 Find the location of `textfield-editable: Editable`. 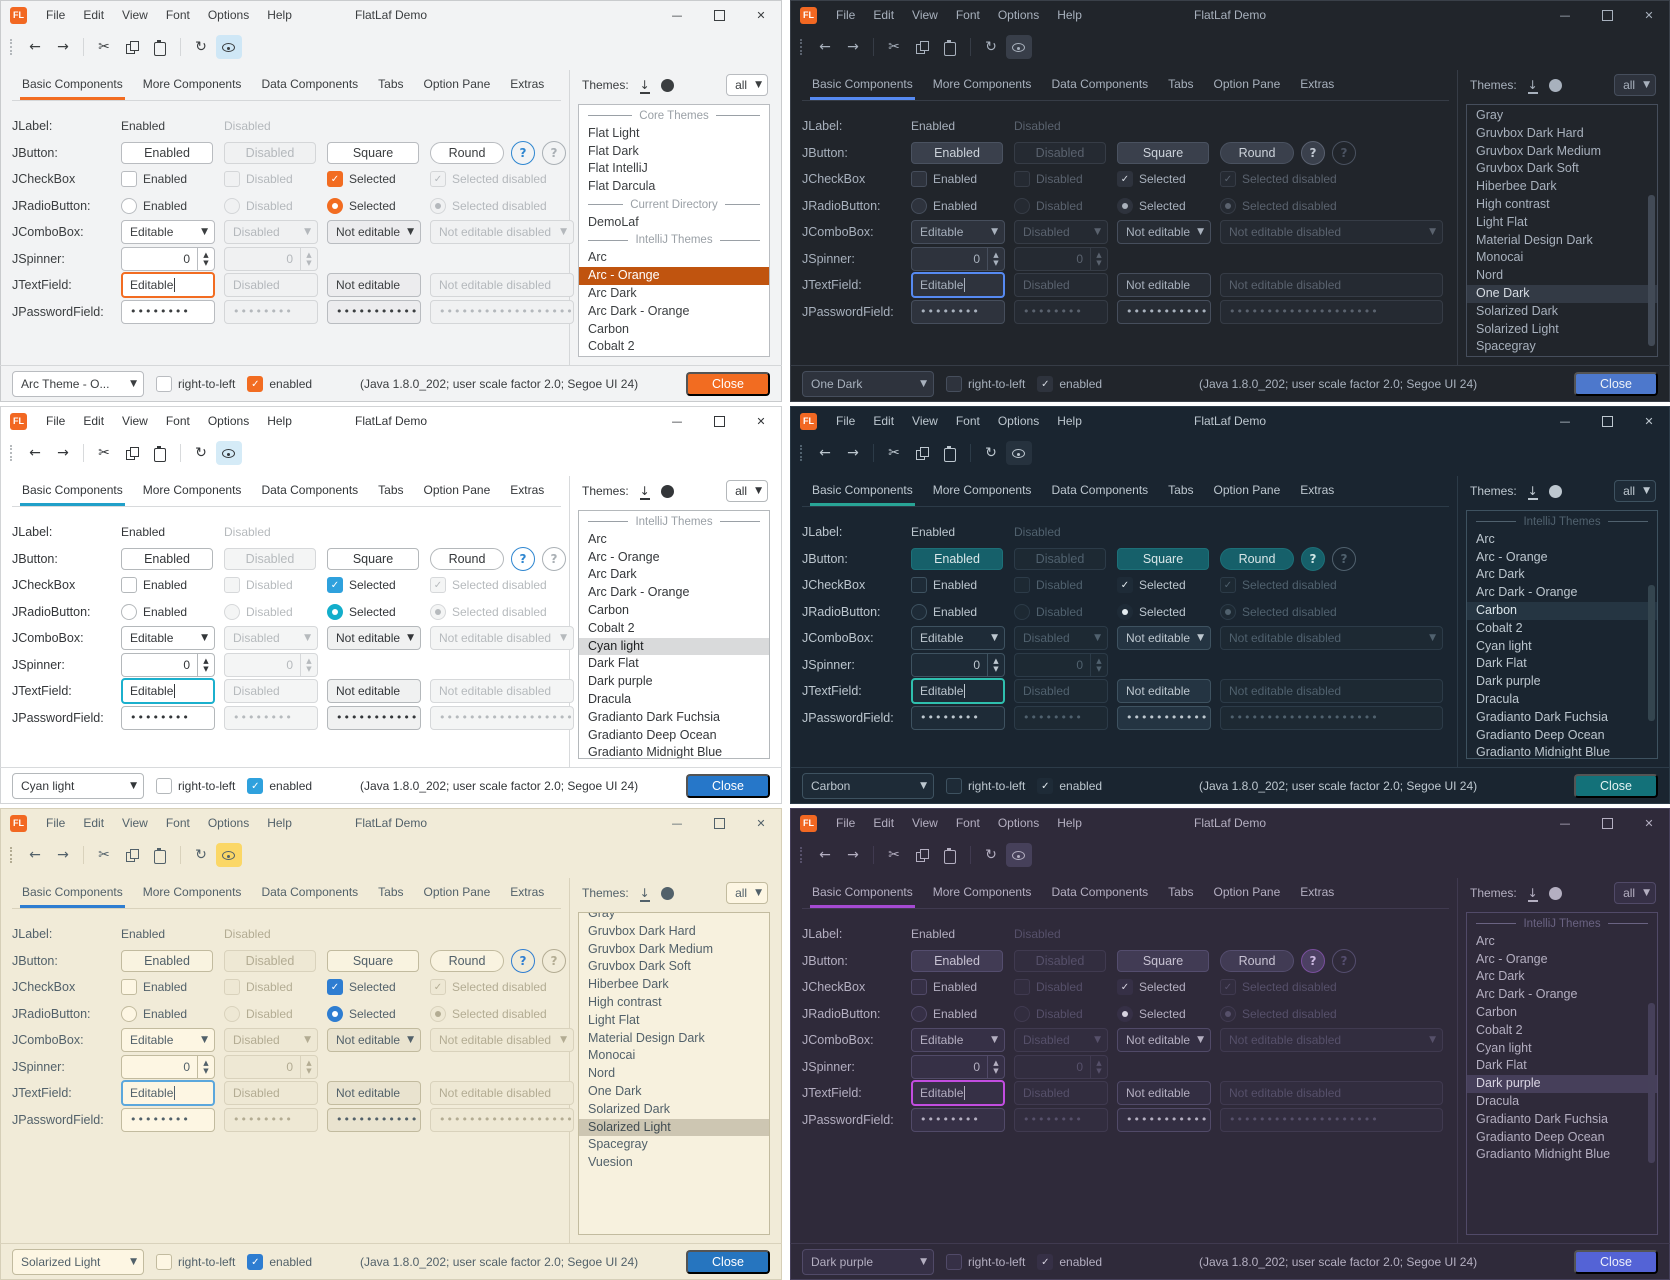

textfield-editable: Editable is located at coordinates (958, 1093).